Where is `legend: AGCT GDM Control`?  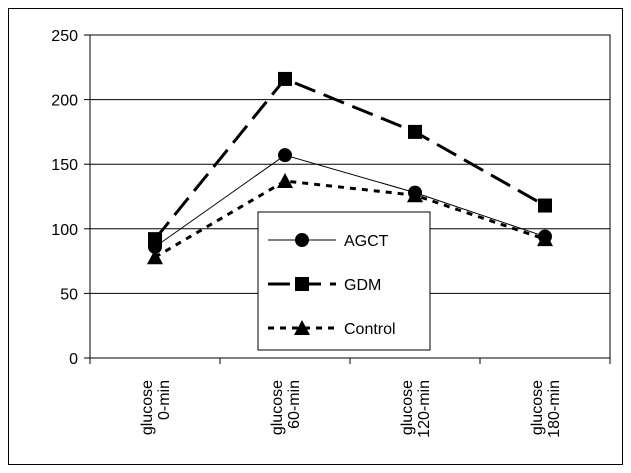
legend: AGCT GDM Control is located at coordinates (344, 281).